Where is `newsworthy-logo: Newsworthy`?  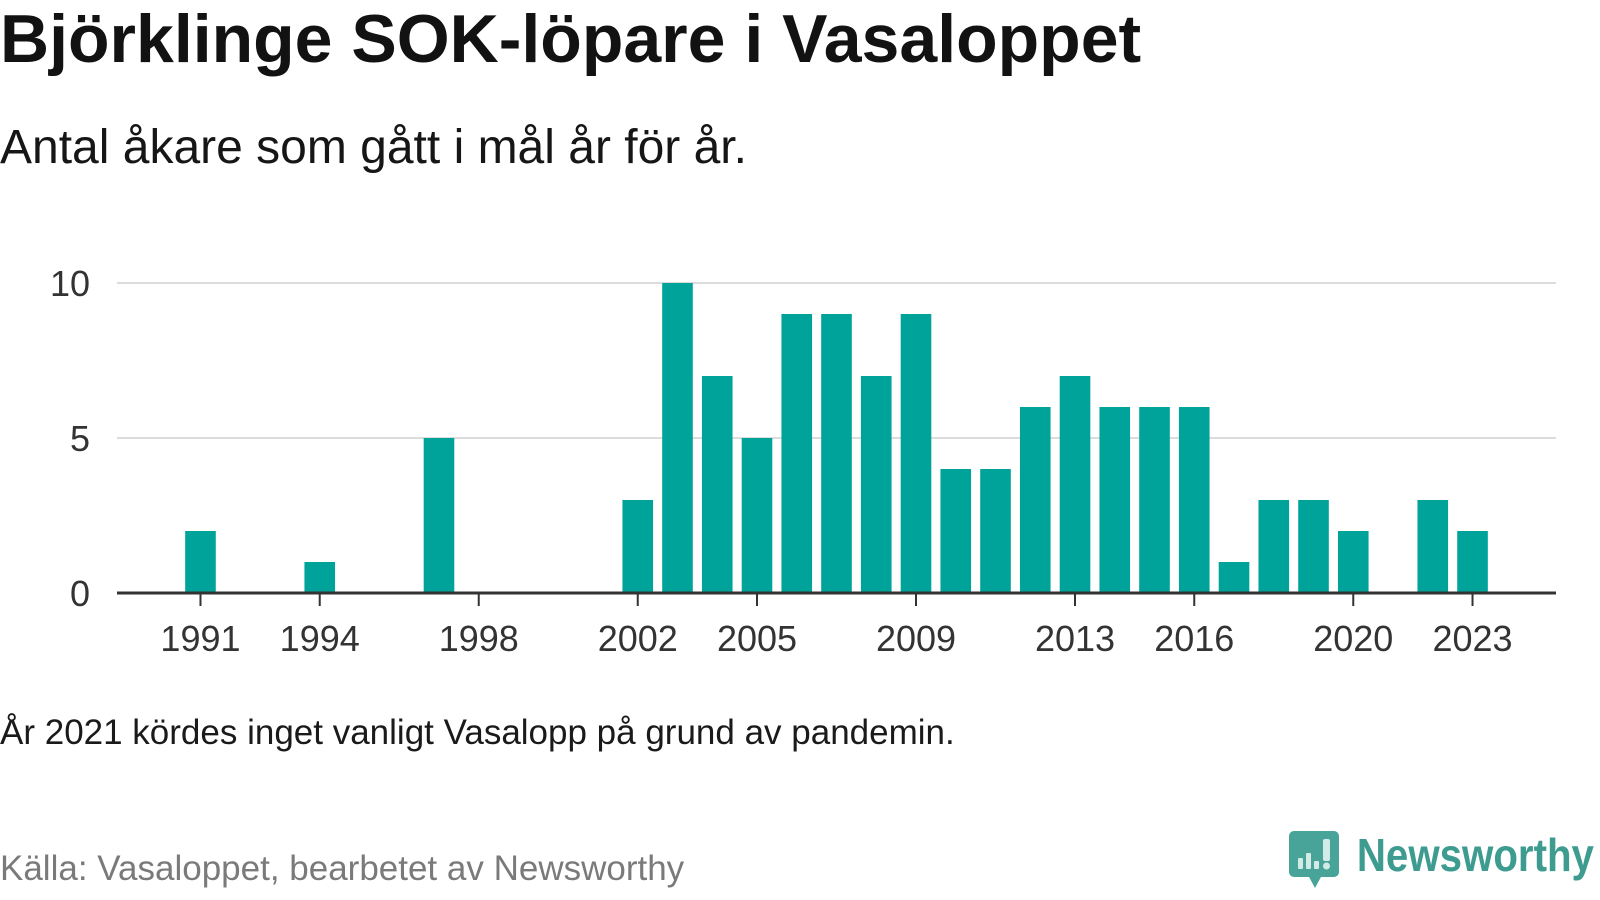
newsworthy-logo: Newsworthy is located at coordinates (1475, 855).